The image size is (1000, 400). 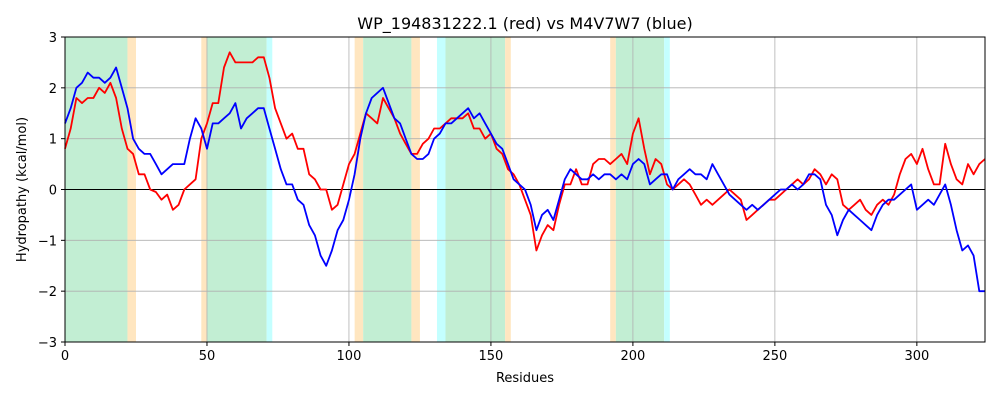 I want to click on x-tick-label: 250, so click(x=774, y=356).